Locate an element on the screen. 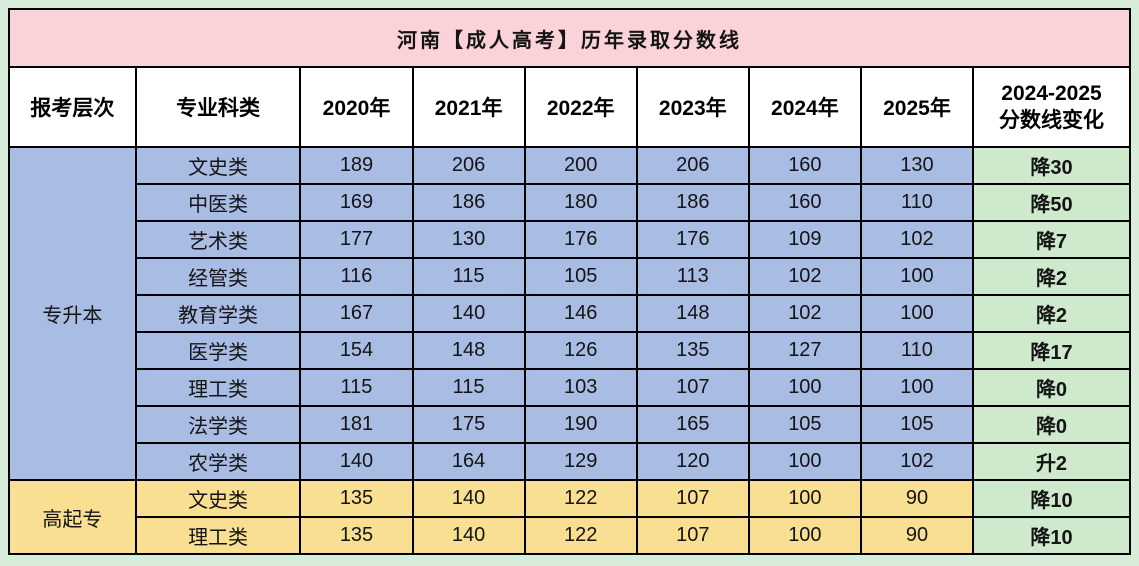  score-cell: 109 is located at coordinates (804, 239).